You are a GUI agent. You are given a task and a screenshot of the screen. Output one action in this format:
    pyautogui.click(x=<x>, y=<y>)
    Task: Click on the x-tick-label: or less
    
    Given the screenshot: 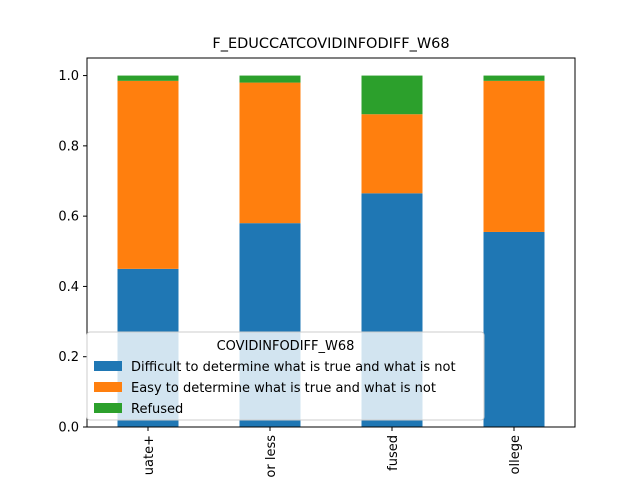 What is the action you would take?
    pyautogui.click(x=271, y=456)
    